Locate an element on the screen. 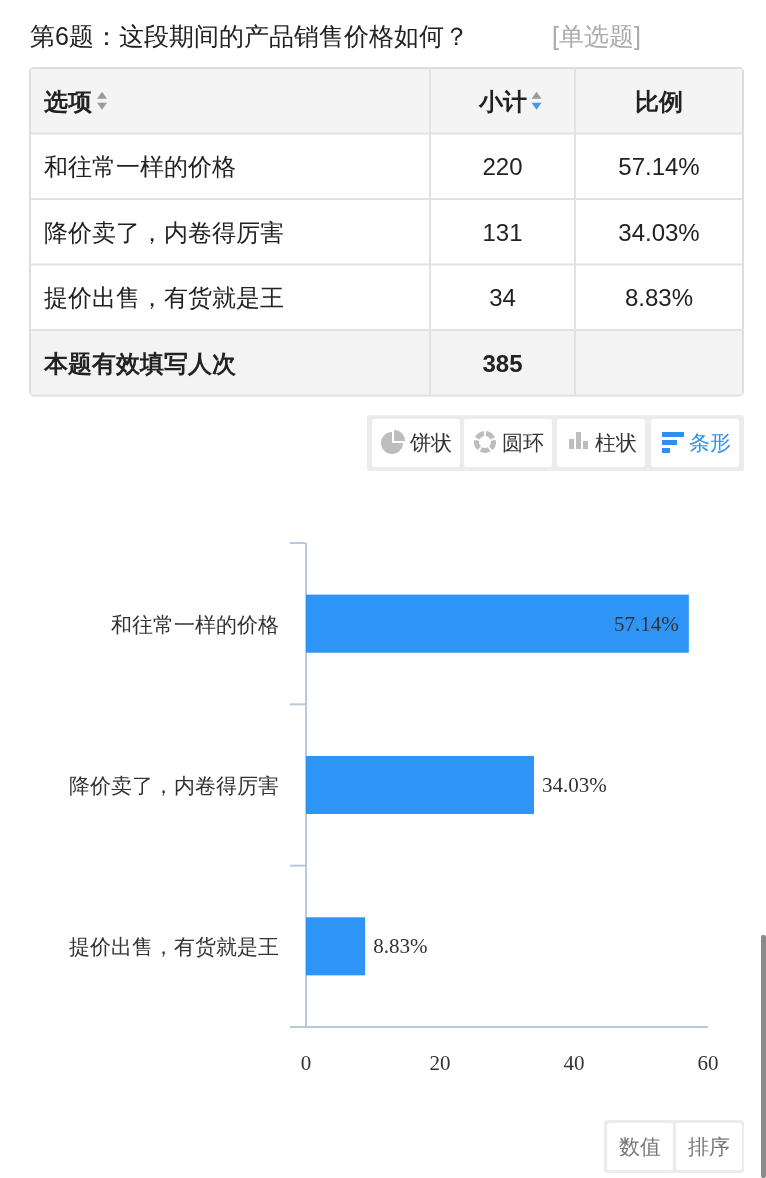 This screenshot has height=1178, width=766. text: 第6题：这段期间的产品销售价格如何？ is located at coordinates (249, 36).